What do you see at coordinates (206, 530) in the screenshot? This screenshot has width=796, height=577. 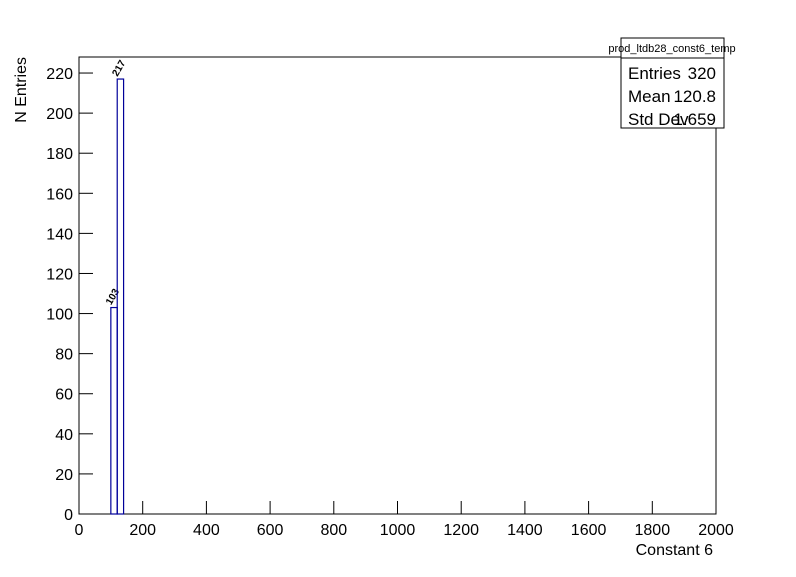 I see `x-tick-label: 400` at bounding box center [206, 530].